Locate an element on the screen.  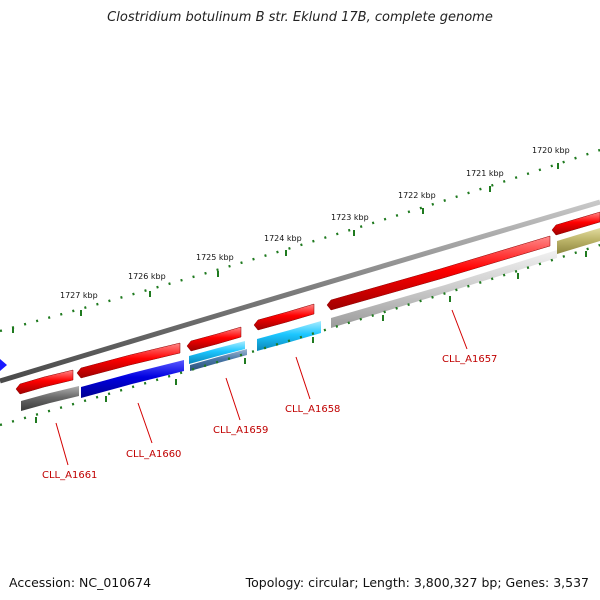
kbp-label: 1721 kbp is located at coordinates (485, 173).